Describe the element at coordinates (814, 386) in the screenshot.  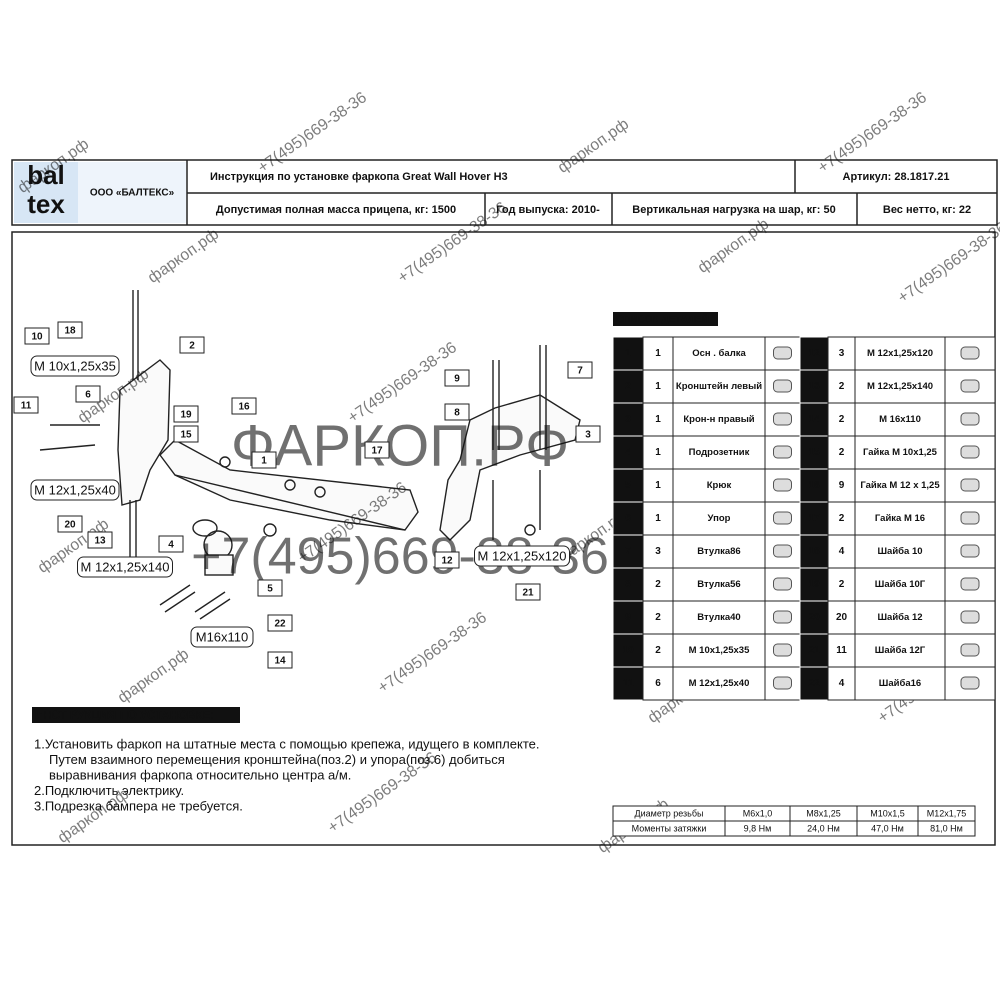
I see `part-position: 13` at that location.